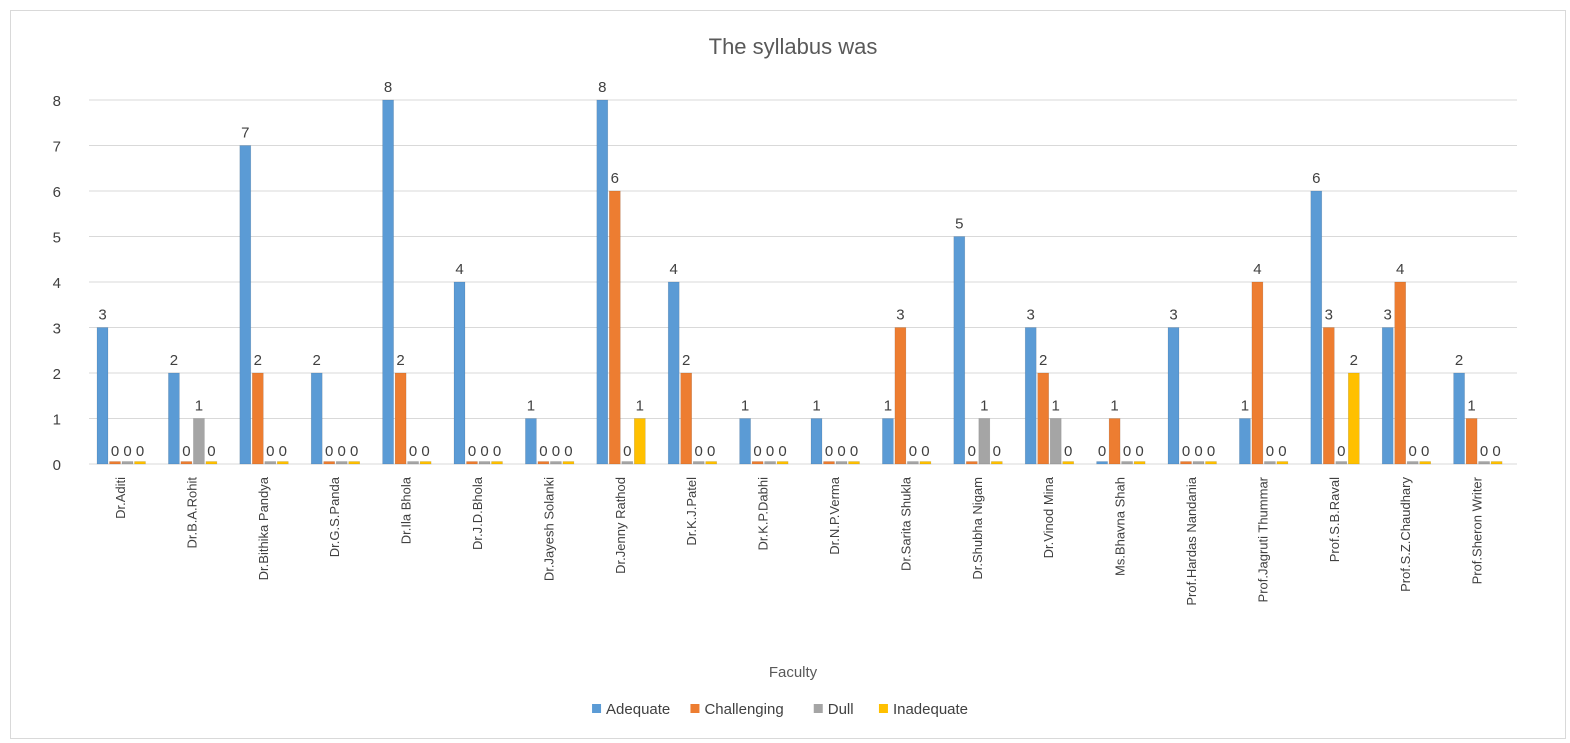 The image size is (1570, 743). Describe the element at coordinates (695, 708) in the screenshot. I see `legend-swatch-challenging` at that location.